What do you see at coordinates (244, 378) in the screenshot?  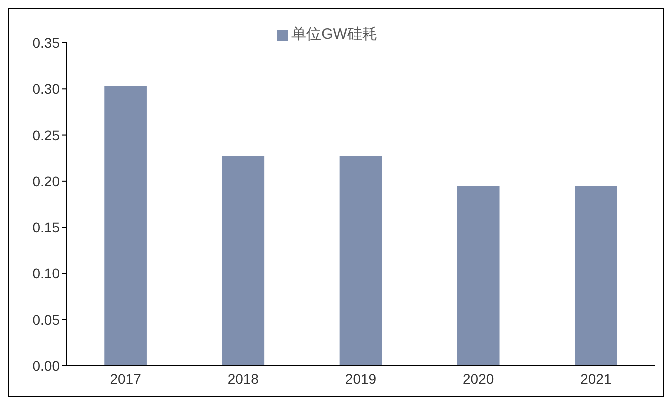 I see `x-tick-label: 2018` at bounding box center [244, 378].